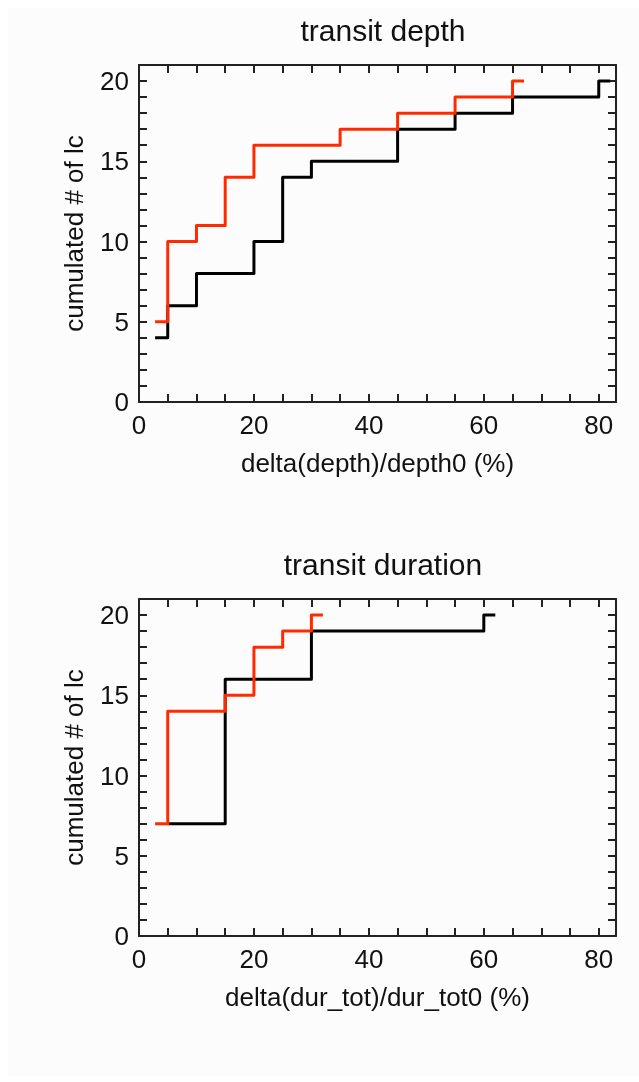 This screenshot has height=1082, width=639. Describe the element at coordinates (377, 463) in the screenshot. I see `x-axis-title: delta(depth)/depth0 (%)` at that location.